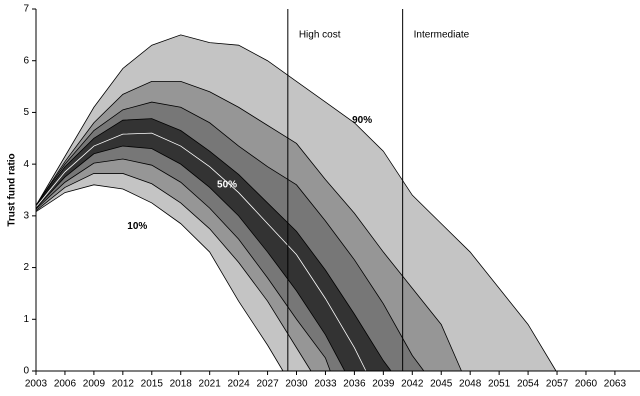  What do you see at coordinates (227, 184) in the screenshot?
I see `series-label: 50%` at bounding box center [227, 184].